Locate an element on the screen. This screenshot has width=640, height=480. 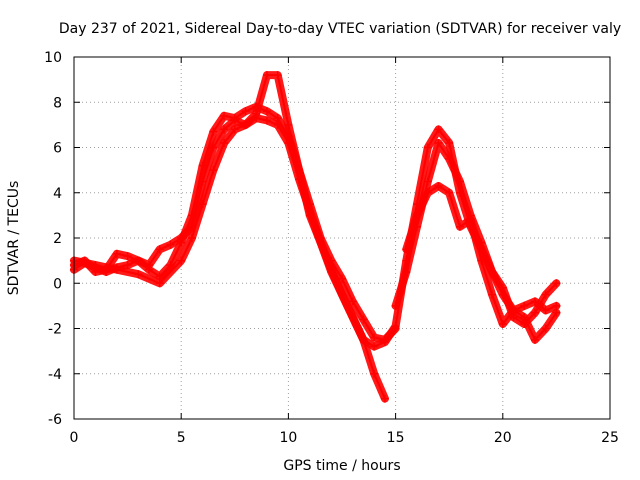
y-tick-label: -4 is located at coordinates (55, 375).